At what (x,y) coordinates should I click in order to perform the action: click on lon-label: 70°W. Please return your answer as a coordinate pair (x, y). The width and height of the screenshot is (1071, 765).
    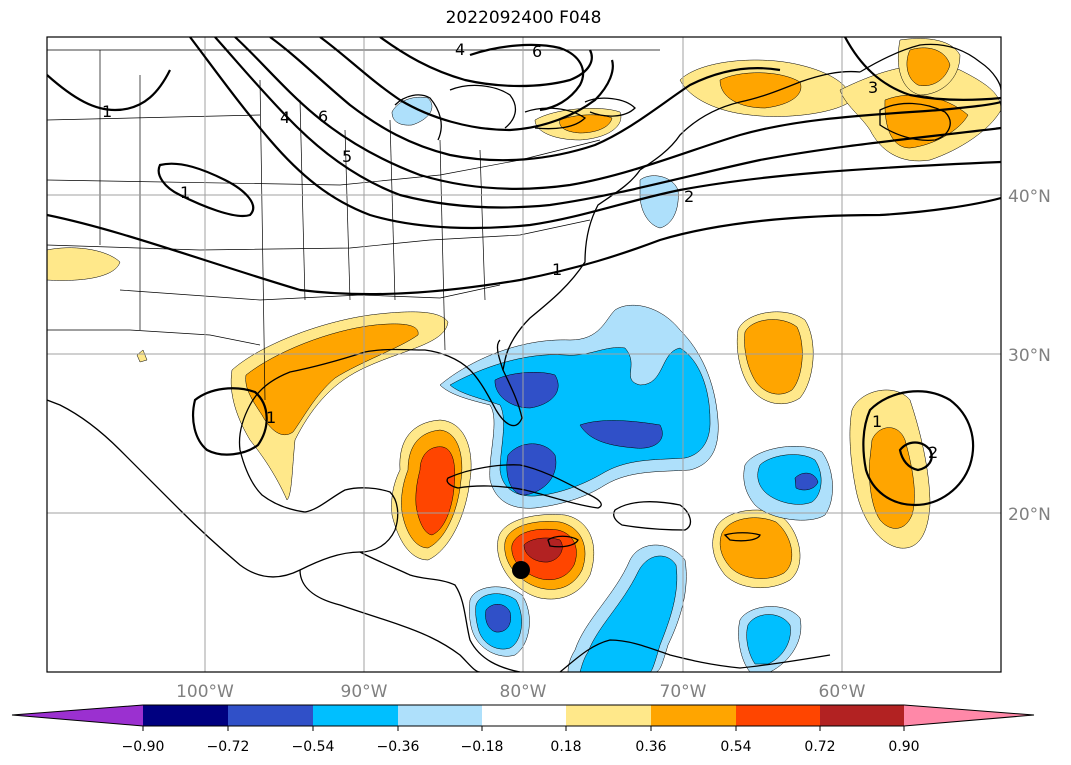
    Looking at the image, I should click on (683, 692).